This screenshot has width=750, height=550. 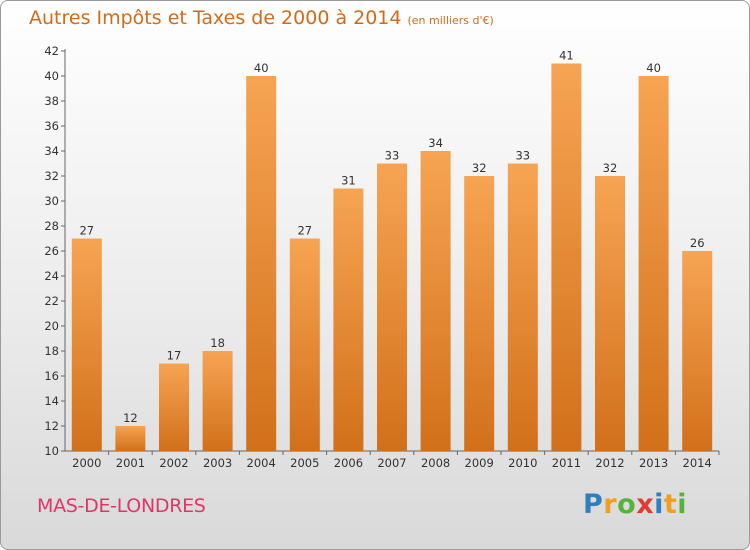 What do you see at coordinates (51, 101) in the screenshot?
I see `y-tick-label: 38` at bounding box center [51, 101].